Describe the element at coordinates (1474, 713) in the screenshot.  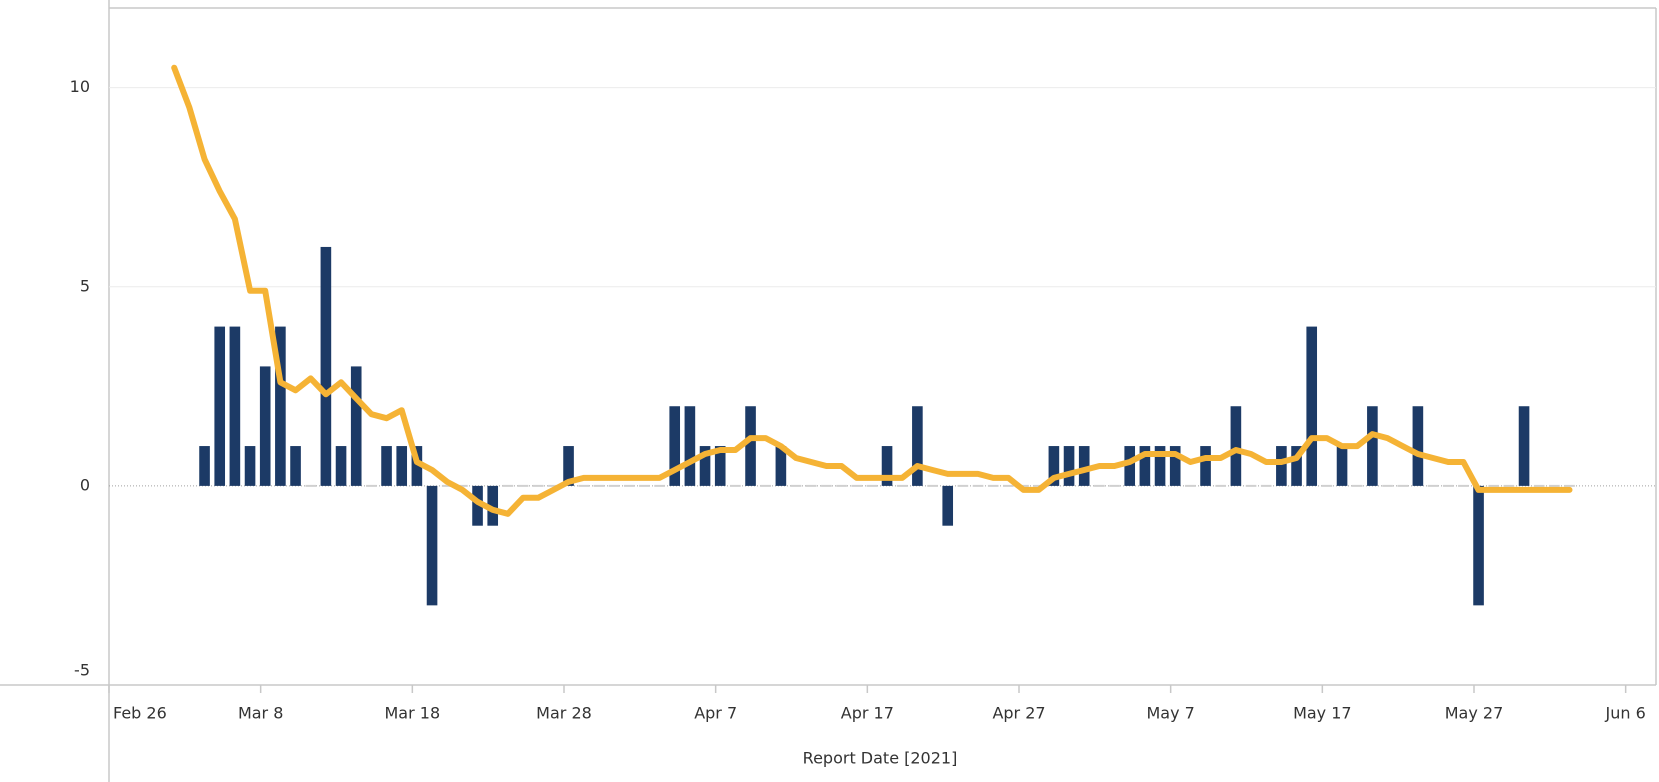
I see `x-tick-label: May 27` at that location.